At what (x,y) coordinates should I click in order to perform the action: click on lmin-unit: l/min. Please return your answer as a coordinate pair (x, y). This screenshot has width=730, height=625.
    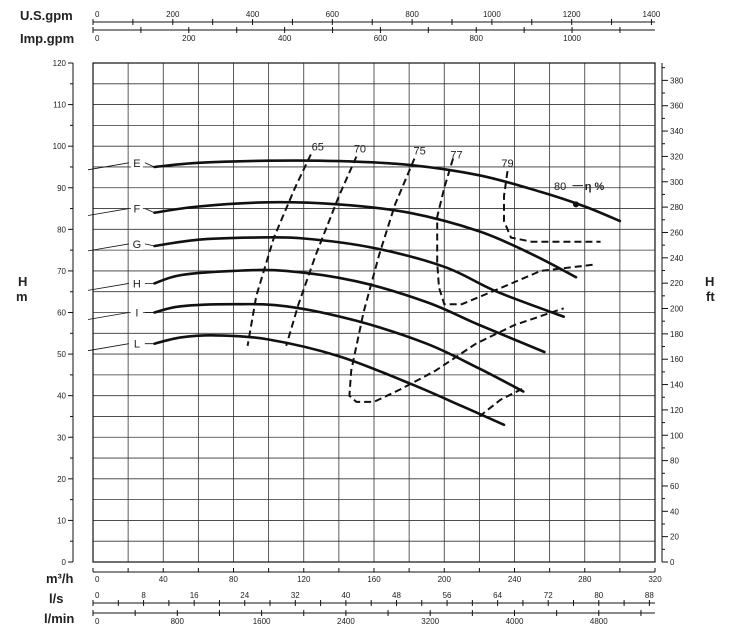
    Looking at the image, I should click on (59, 618).